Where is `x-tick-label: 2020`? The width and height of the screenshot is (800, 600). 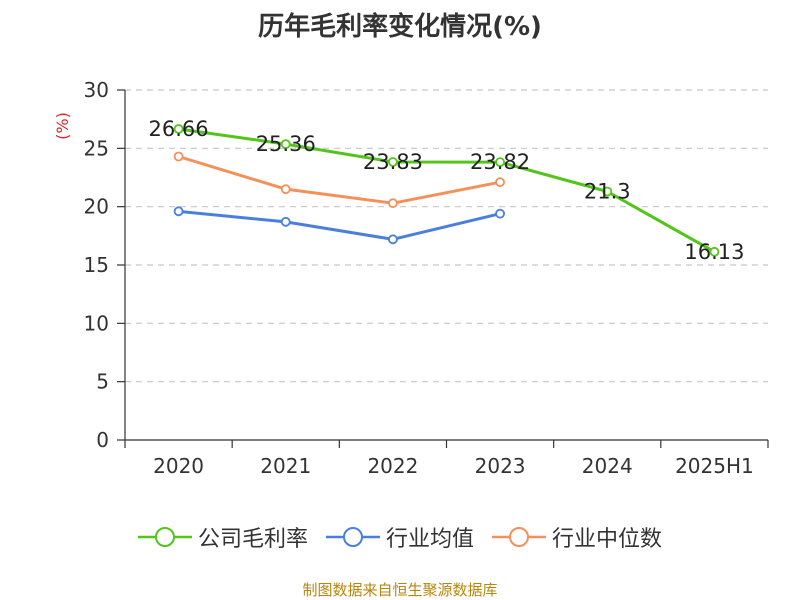
x-tick-label: 2020 is located at coordinates (178, 466).